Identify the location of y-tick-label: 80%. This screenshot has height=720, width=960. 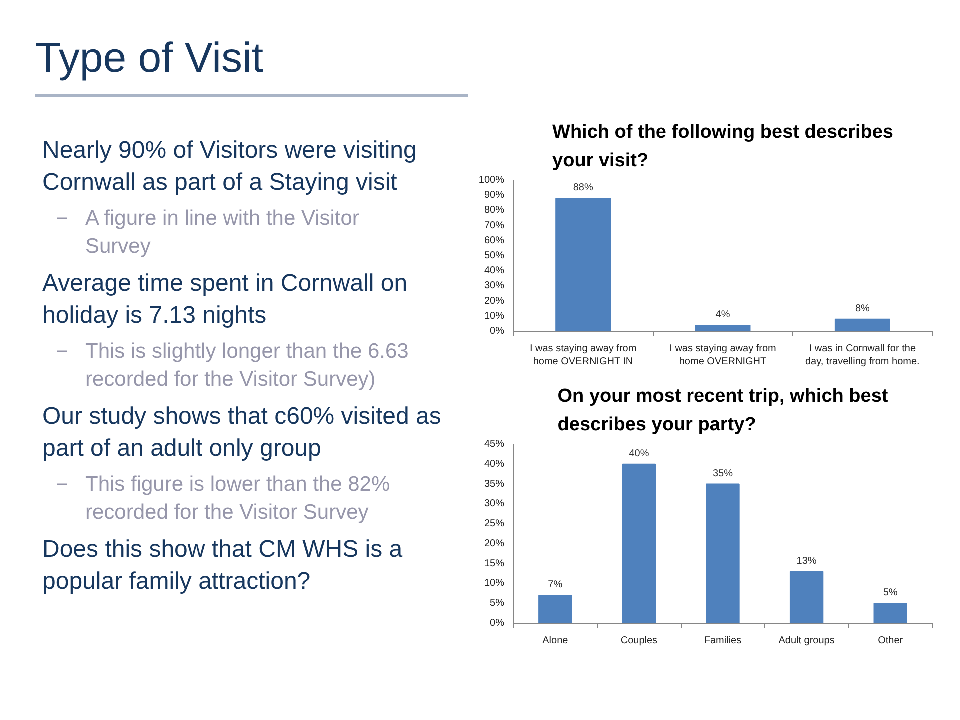
(494, 210).